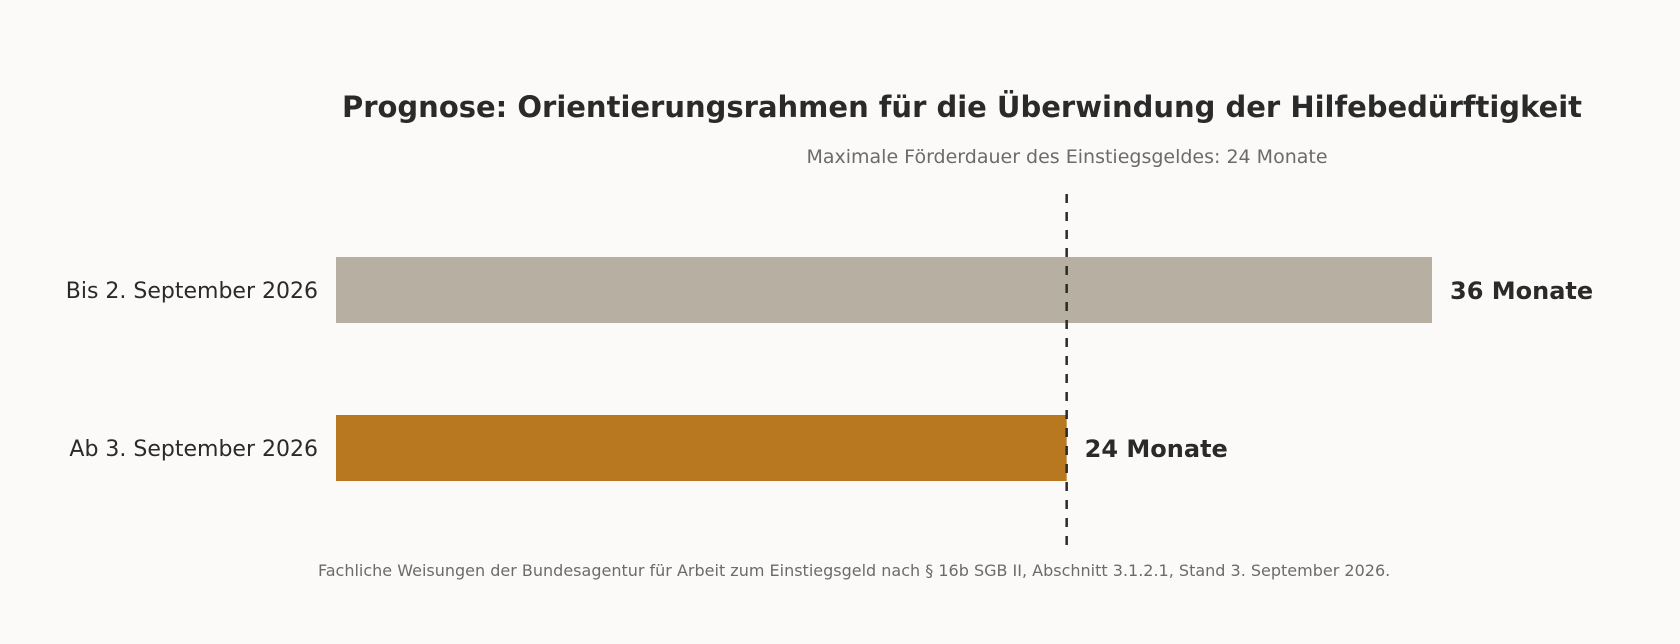  Describe the element at coordinates (193, 449) in the screenshot. I see `category-label-2: Ab 3. September 2026` at that location.